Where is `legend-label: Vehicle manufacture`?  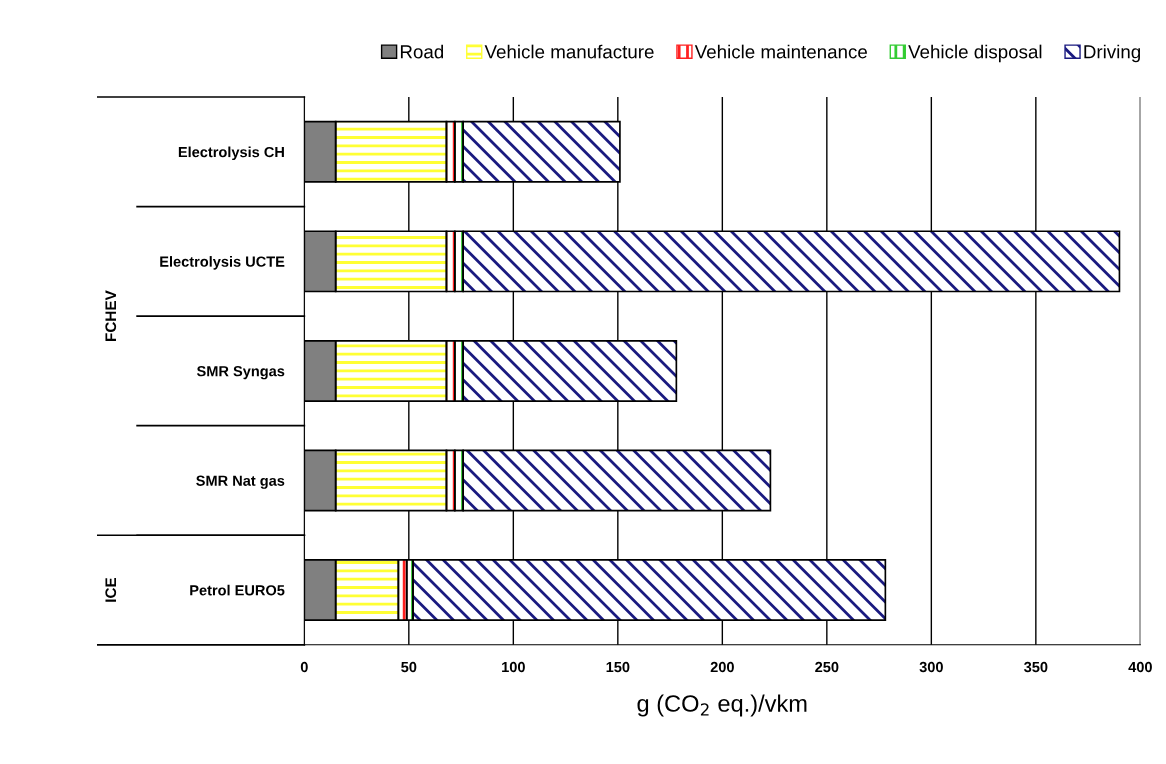
legend-label: Vehicle manufacture is located at coordinates (569, 51).